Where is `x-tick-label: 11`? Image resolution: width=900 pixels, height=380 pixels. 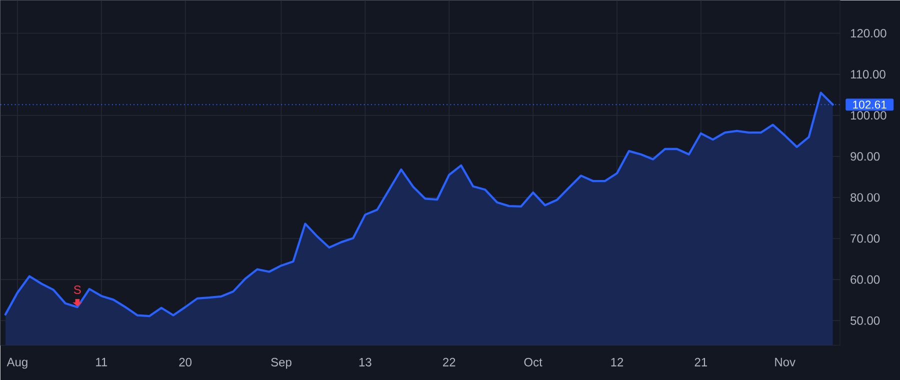
x-tick-label: 11 is located at coordinates (102, 362).